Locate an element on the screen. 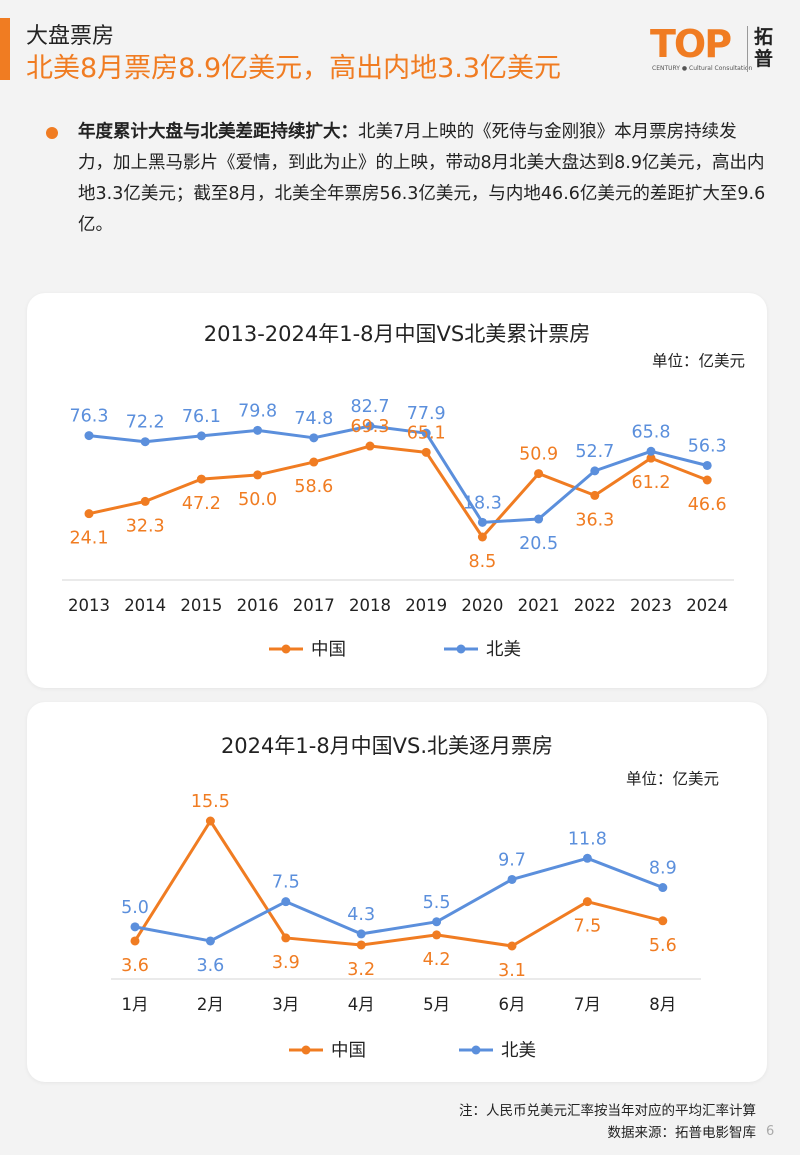 This screenshot has width=800, height=1155. data-label-north-america: 11.8 is located at coordinates (587, 839).